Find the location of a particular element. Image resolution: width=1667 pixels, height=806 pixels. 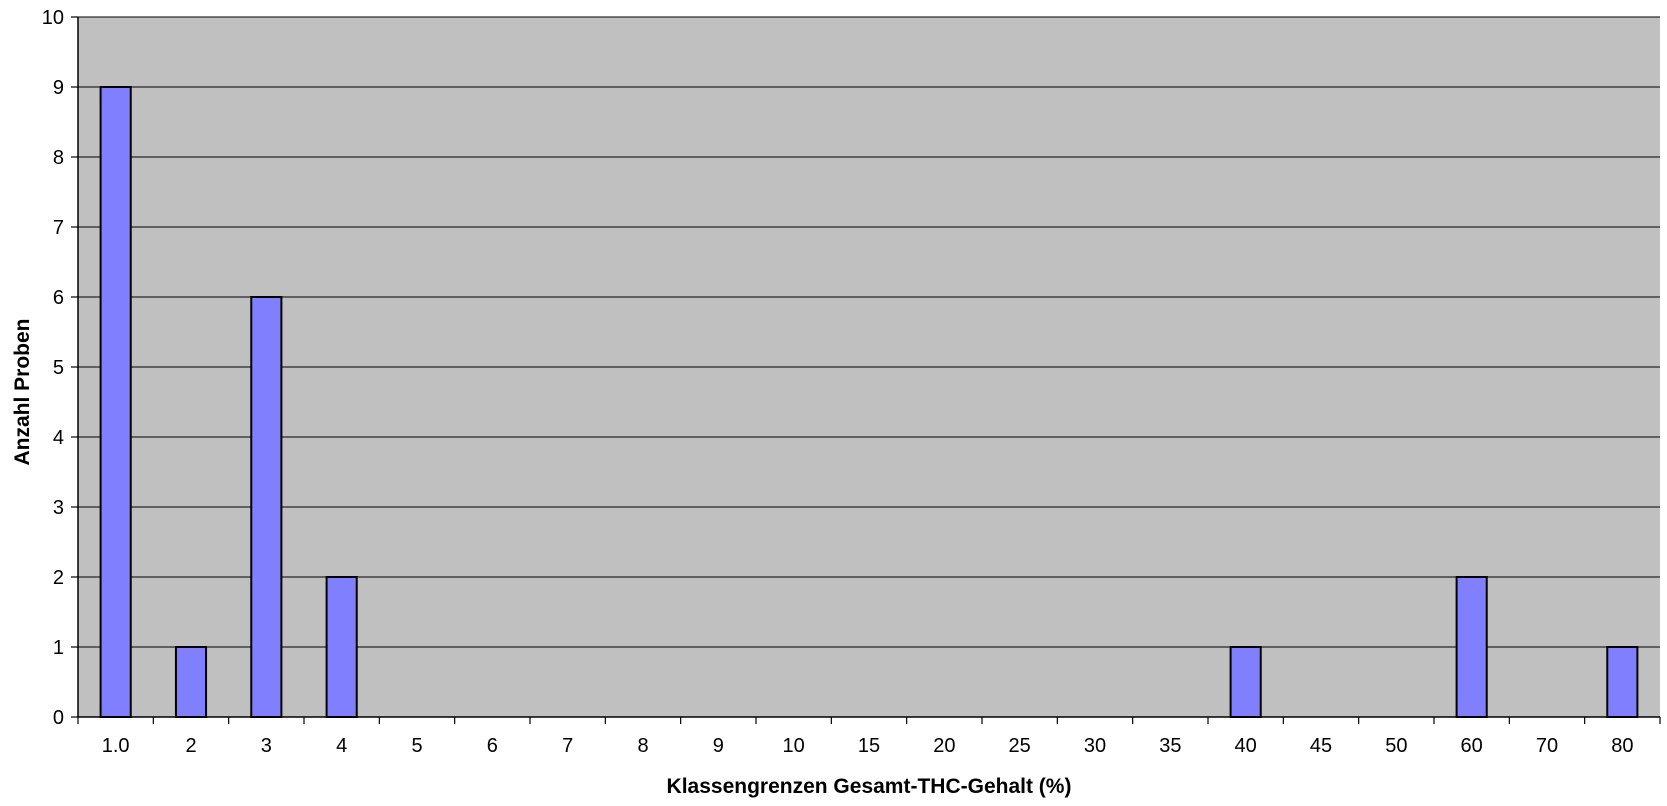

x-tick-label: 10 is located at coordinates (794, 746).